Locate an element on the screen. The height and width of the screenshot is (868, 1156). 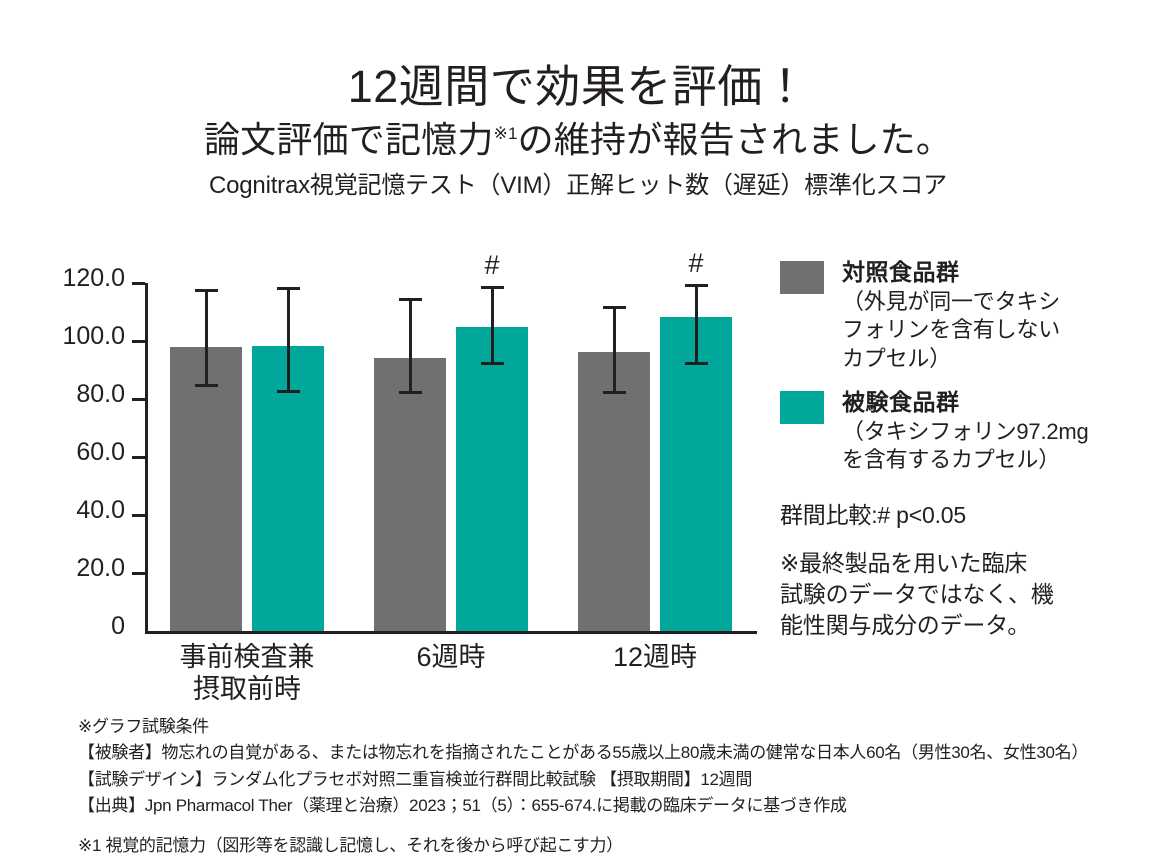
y-axis-tick-label: 20.0 is located at coordinates (100, 568).